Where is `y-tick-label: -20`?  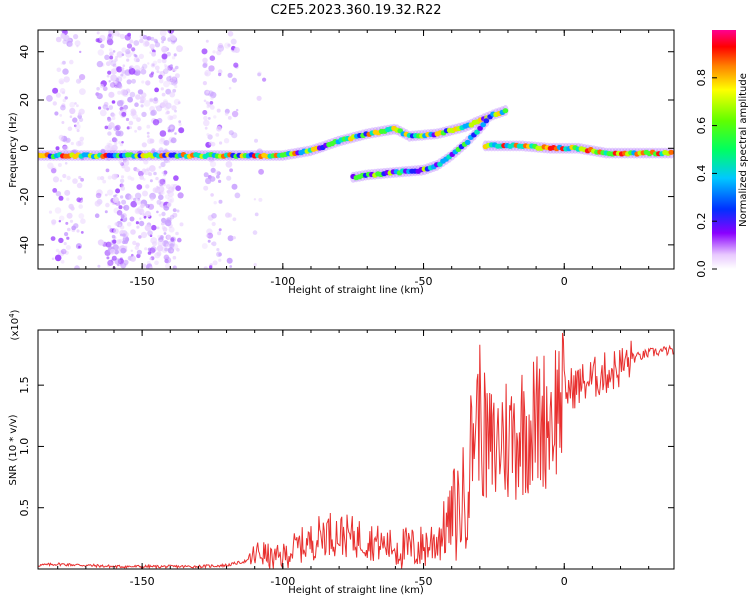
y-tick-label: -20 is located at coordinates (24, 197).